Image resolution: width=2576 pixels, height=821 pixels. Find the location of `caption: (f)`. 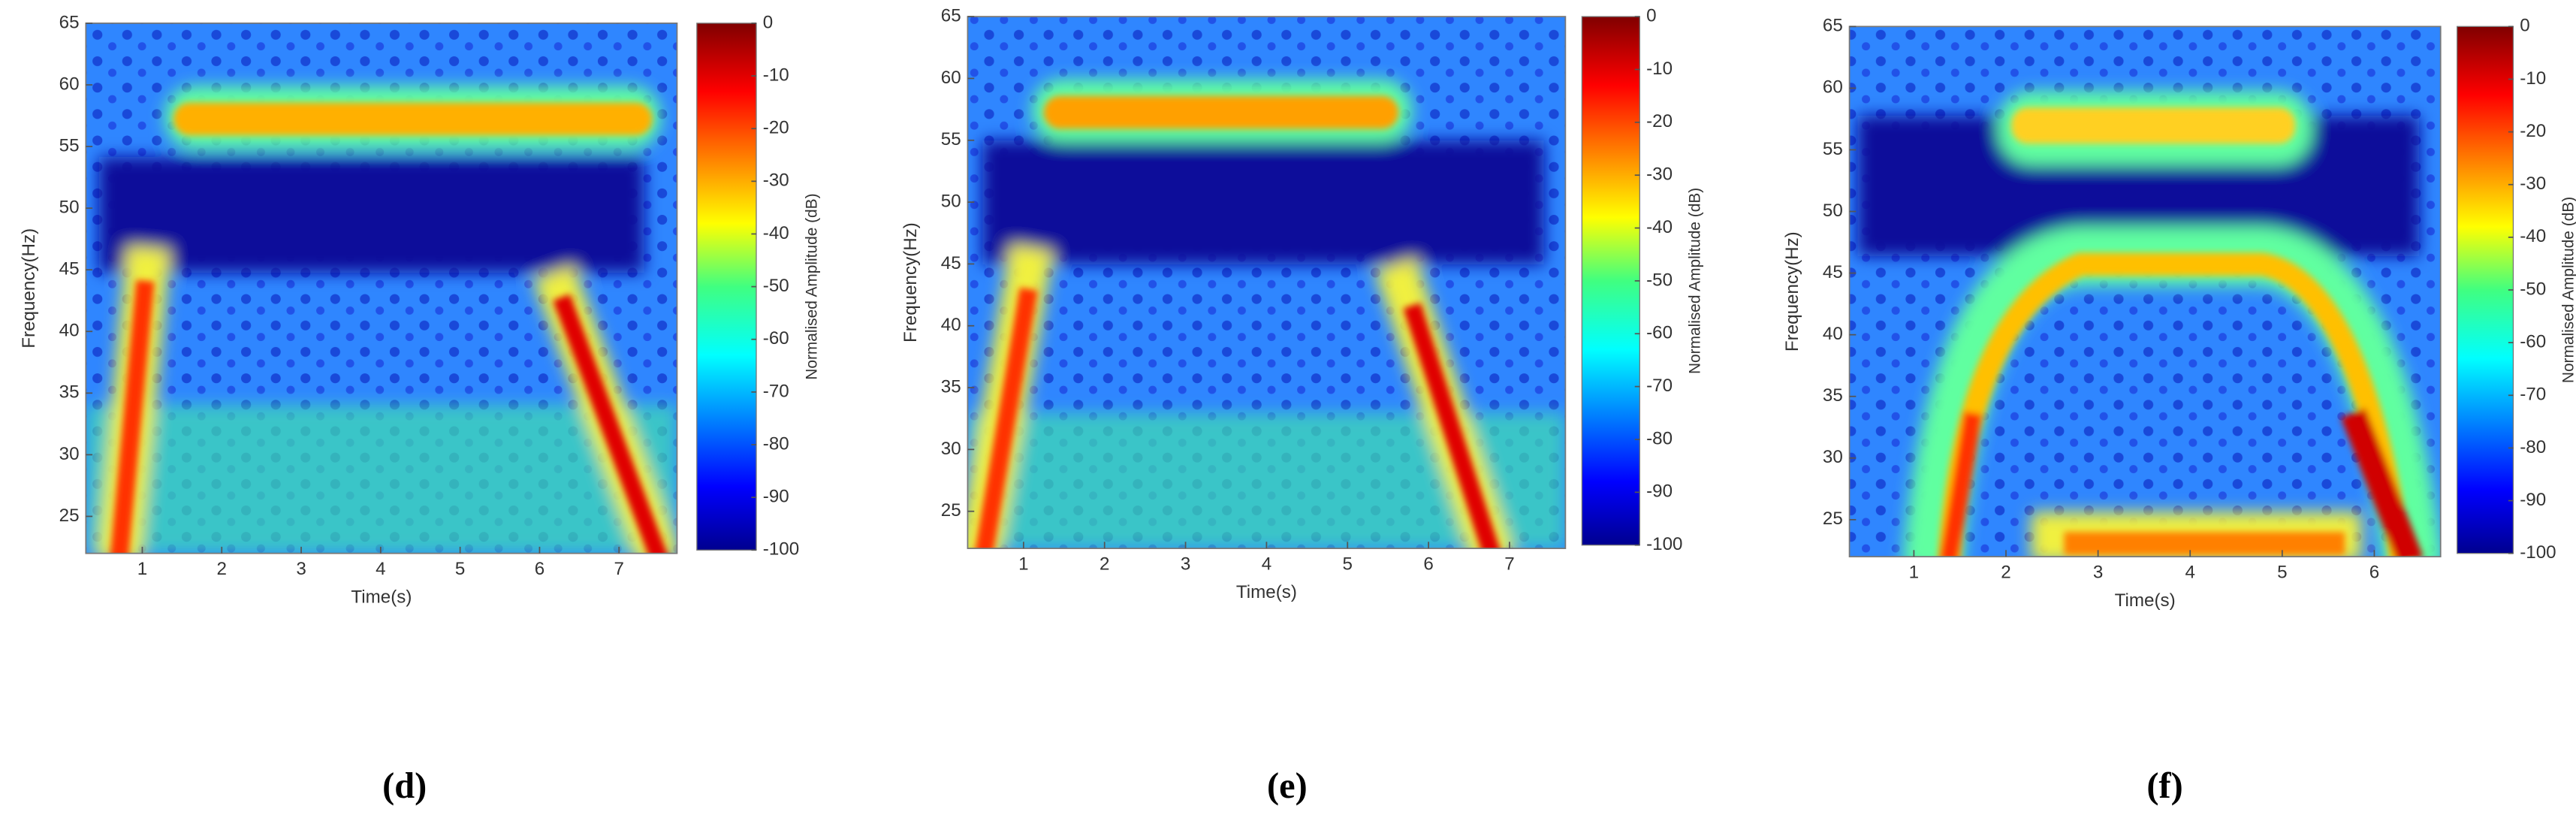

caption: (f) is located at coordinates (2164, 786).